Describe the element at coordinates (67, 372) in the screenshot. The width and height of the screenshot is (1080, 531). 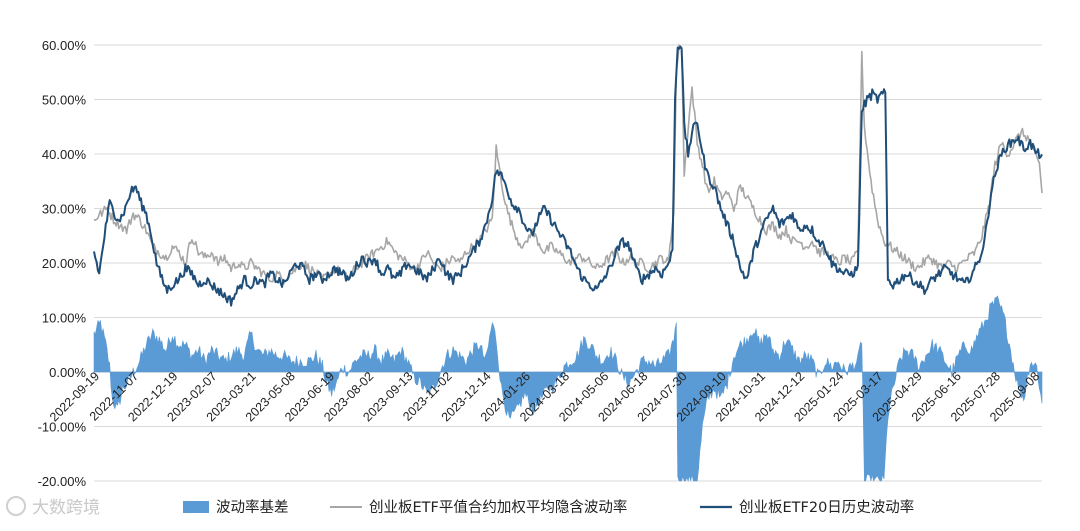
I see `y-tick-label: 0.00%` at that location.